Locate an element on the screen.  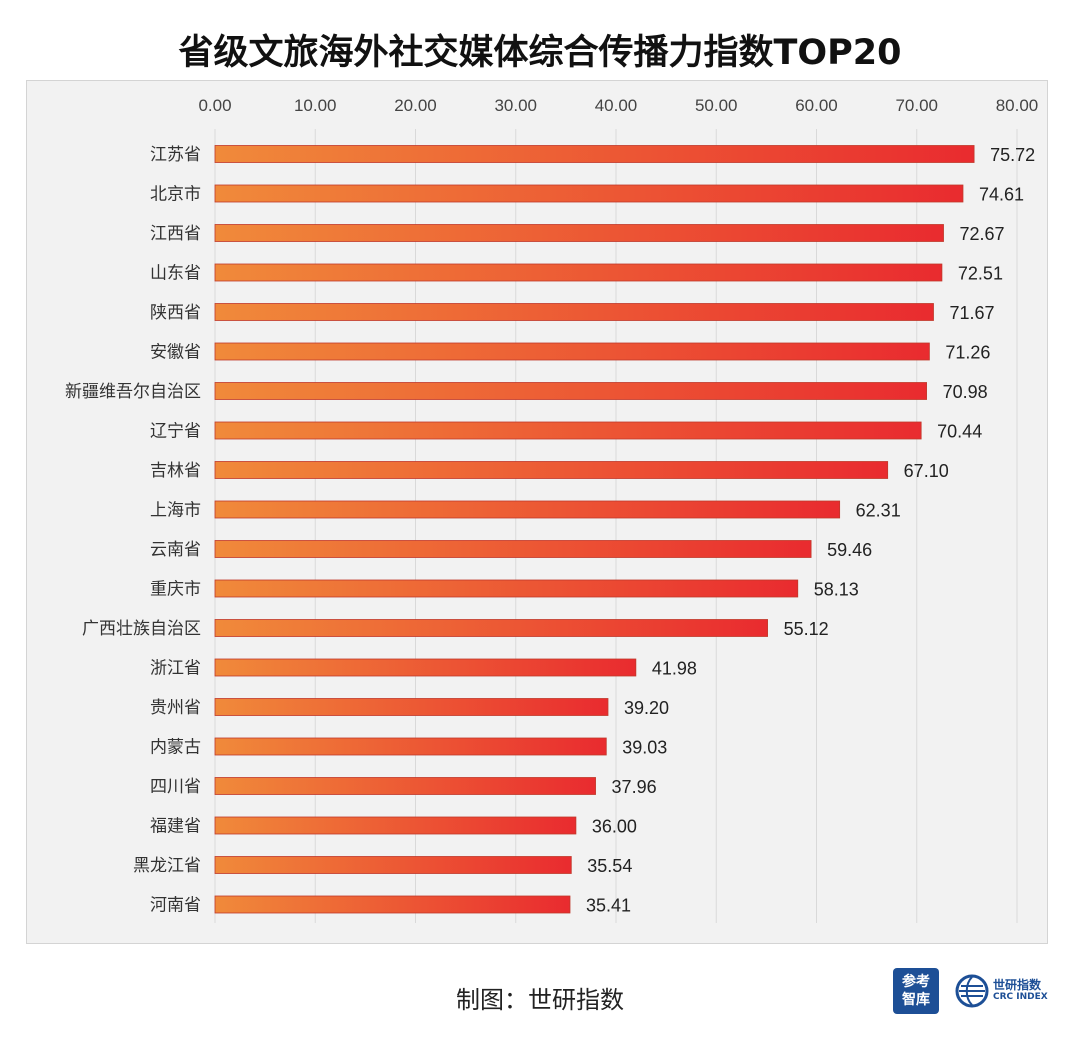
data-label: 70.44 is located at coordinates (959, 432).